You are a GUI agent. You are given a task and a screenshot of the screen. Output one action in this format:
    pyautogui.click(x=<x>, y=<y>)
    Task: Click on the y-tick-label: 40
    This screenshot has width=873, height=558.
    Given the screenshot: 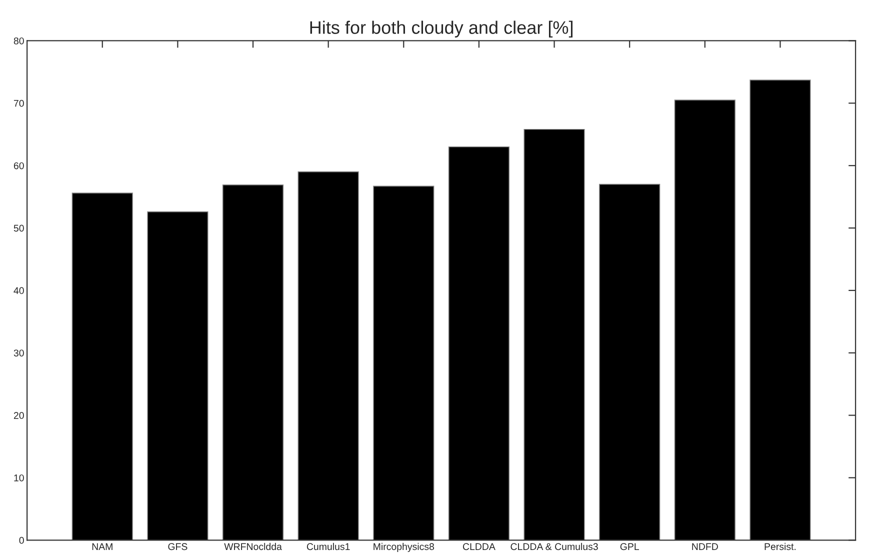 What is the action you would take?
    pyautogui.click(x=19, y=290)
    